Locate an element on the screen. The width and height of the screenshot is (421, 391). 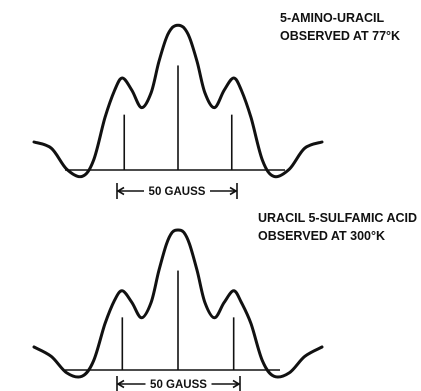
panel1-subtitle: OBSERVED AT 77°K is located at coordinates (340, 36).